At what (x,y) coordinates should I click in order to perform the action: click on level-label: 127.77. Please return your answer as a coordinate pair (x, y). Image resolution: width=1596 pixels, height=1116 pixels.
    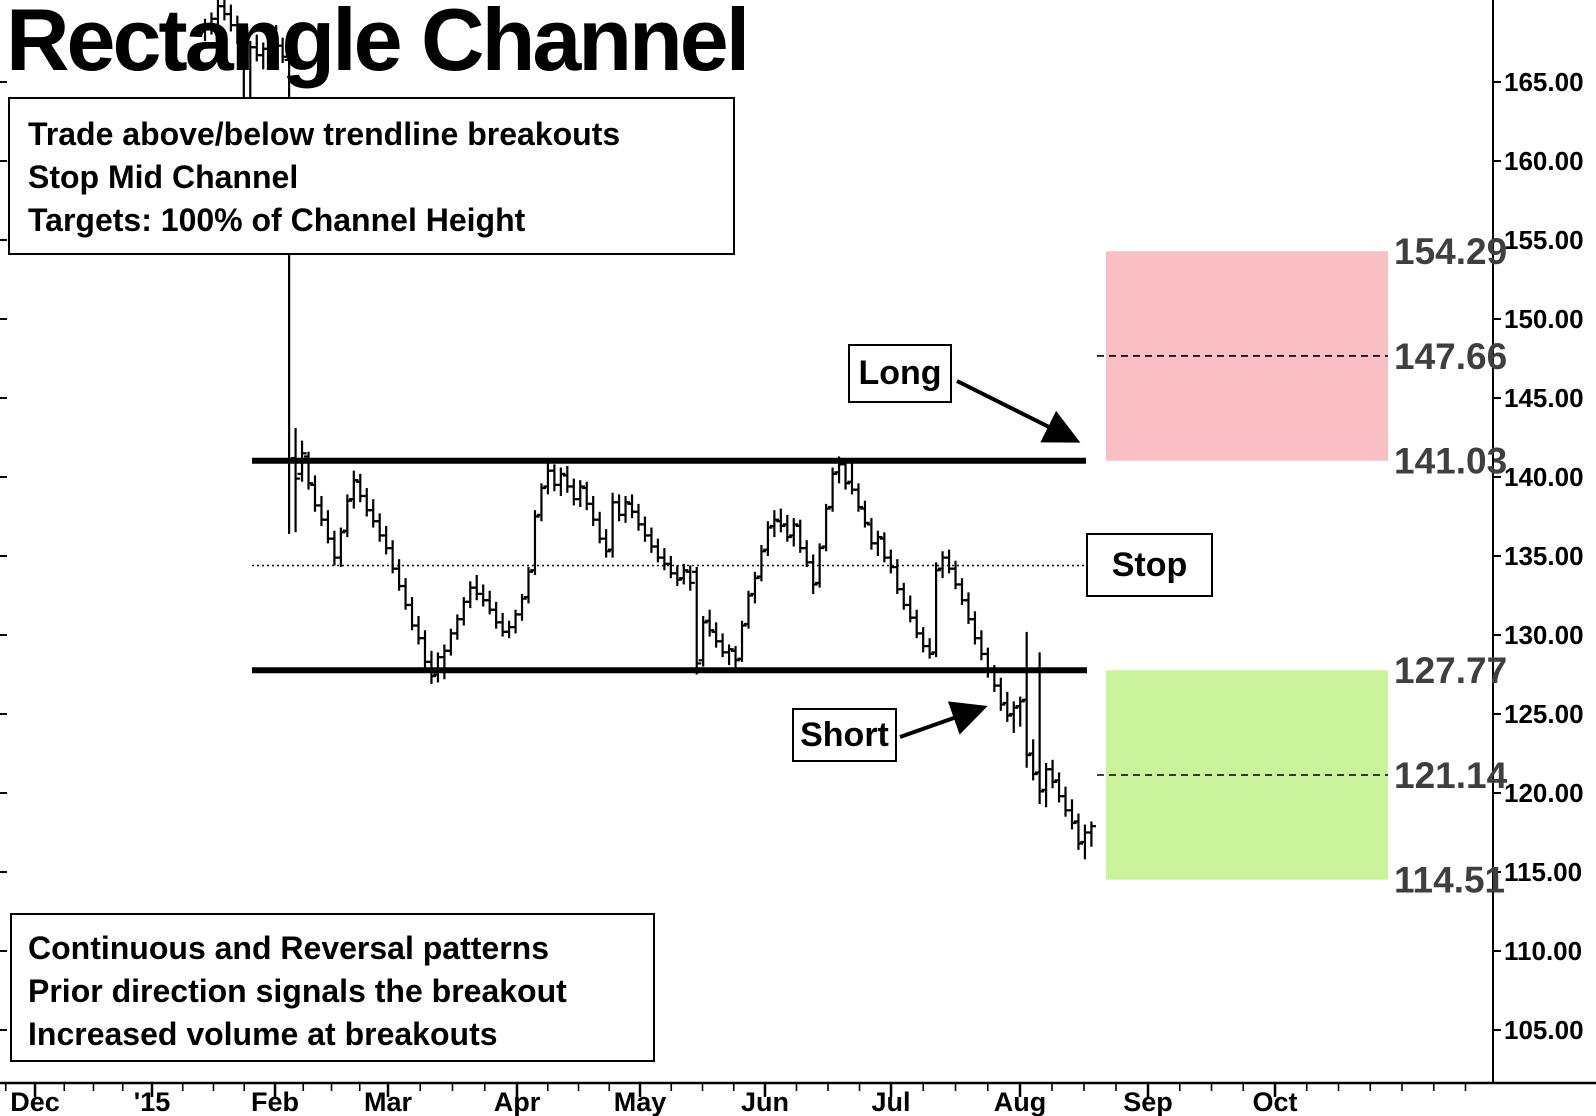
    Looking at the image, I should click on (1450, 670).